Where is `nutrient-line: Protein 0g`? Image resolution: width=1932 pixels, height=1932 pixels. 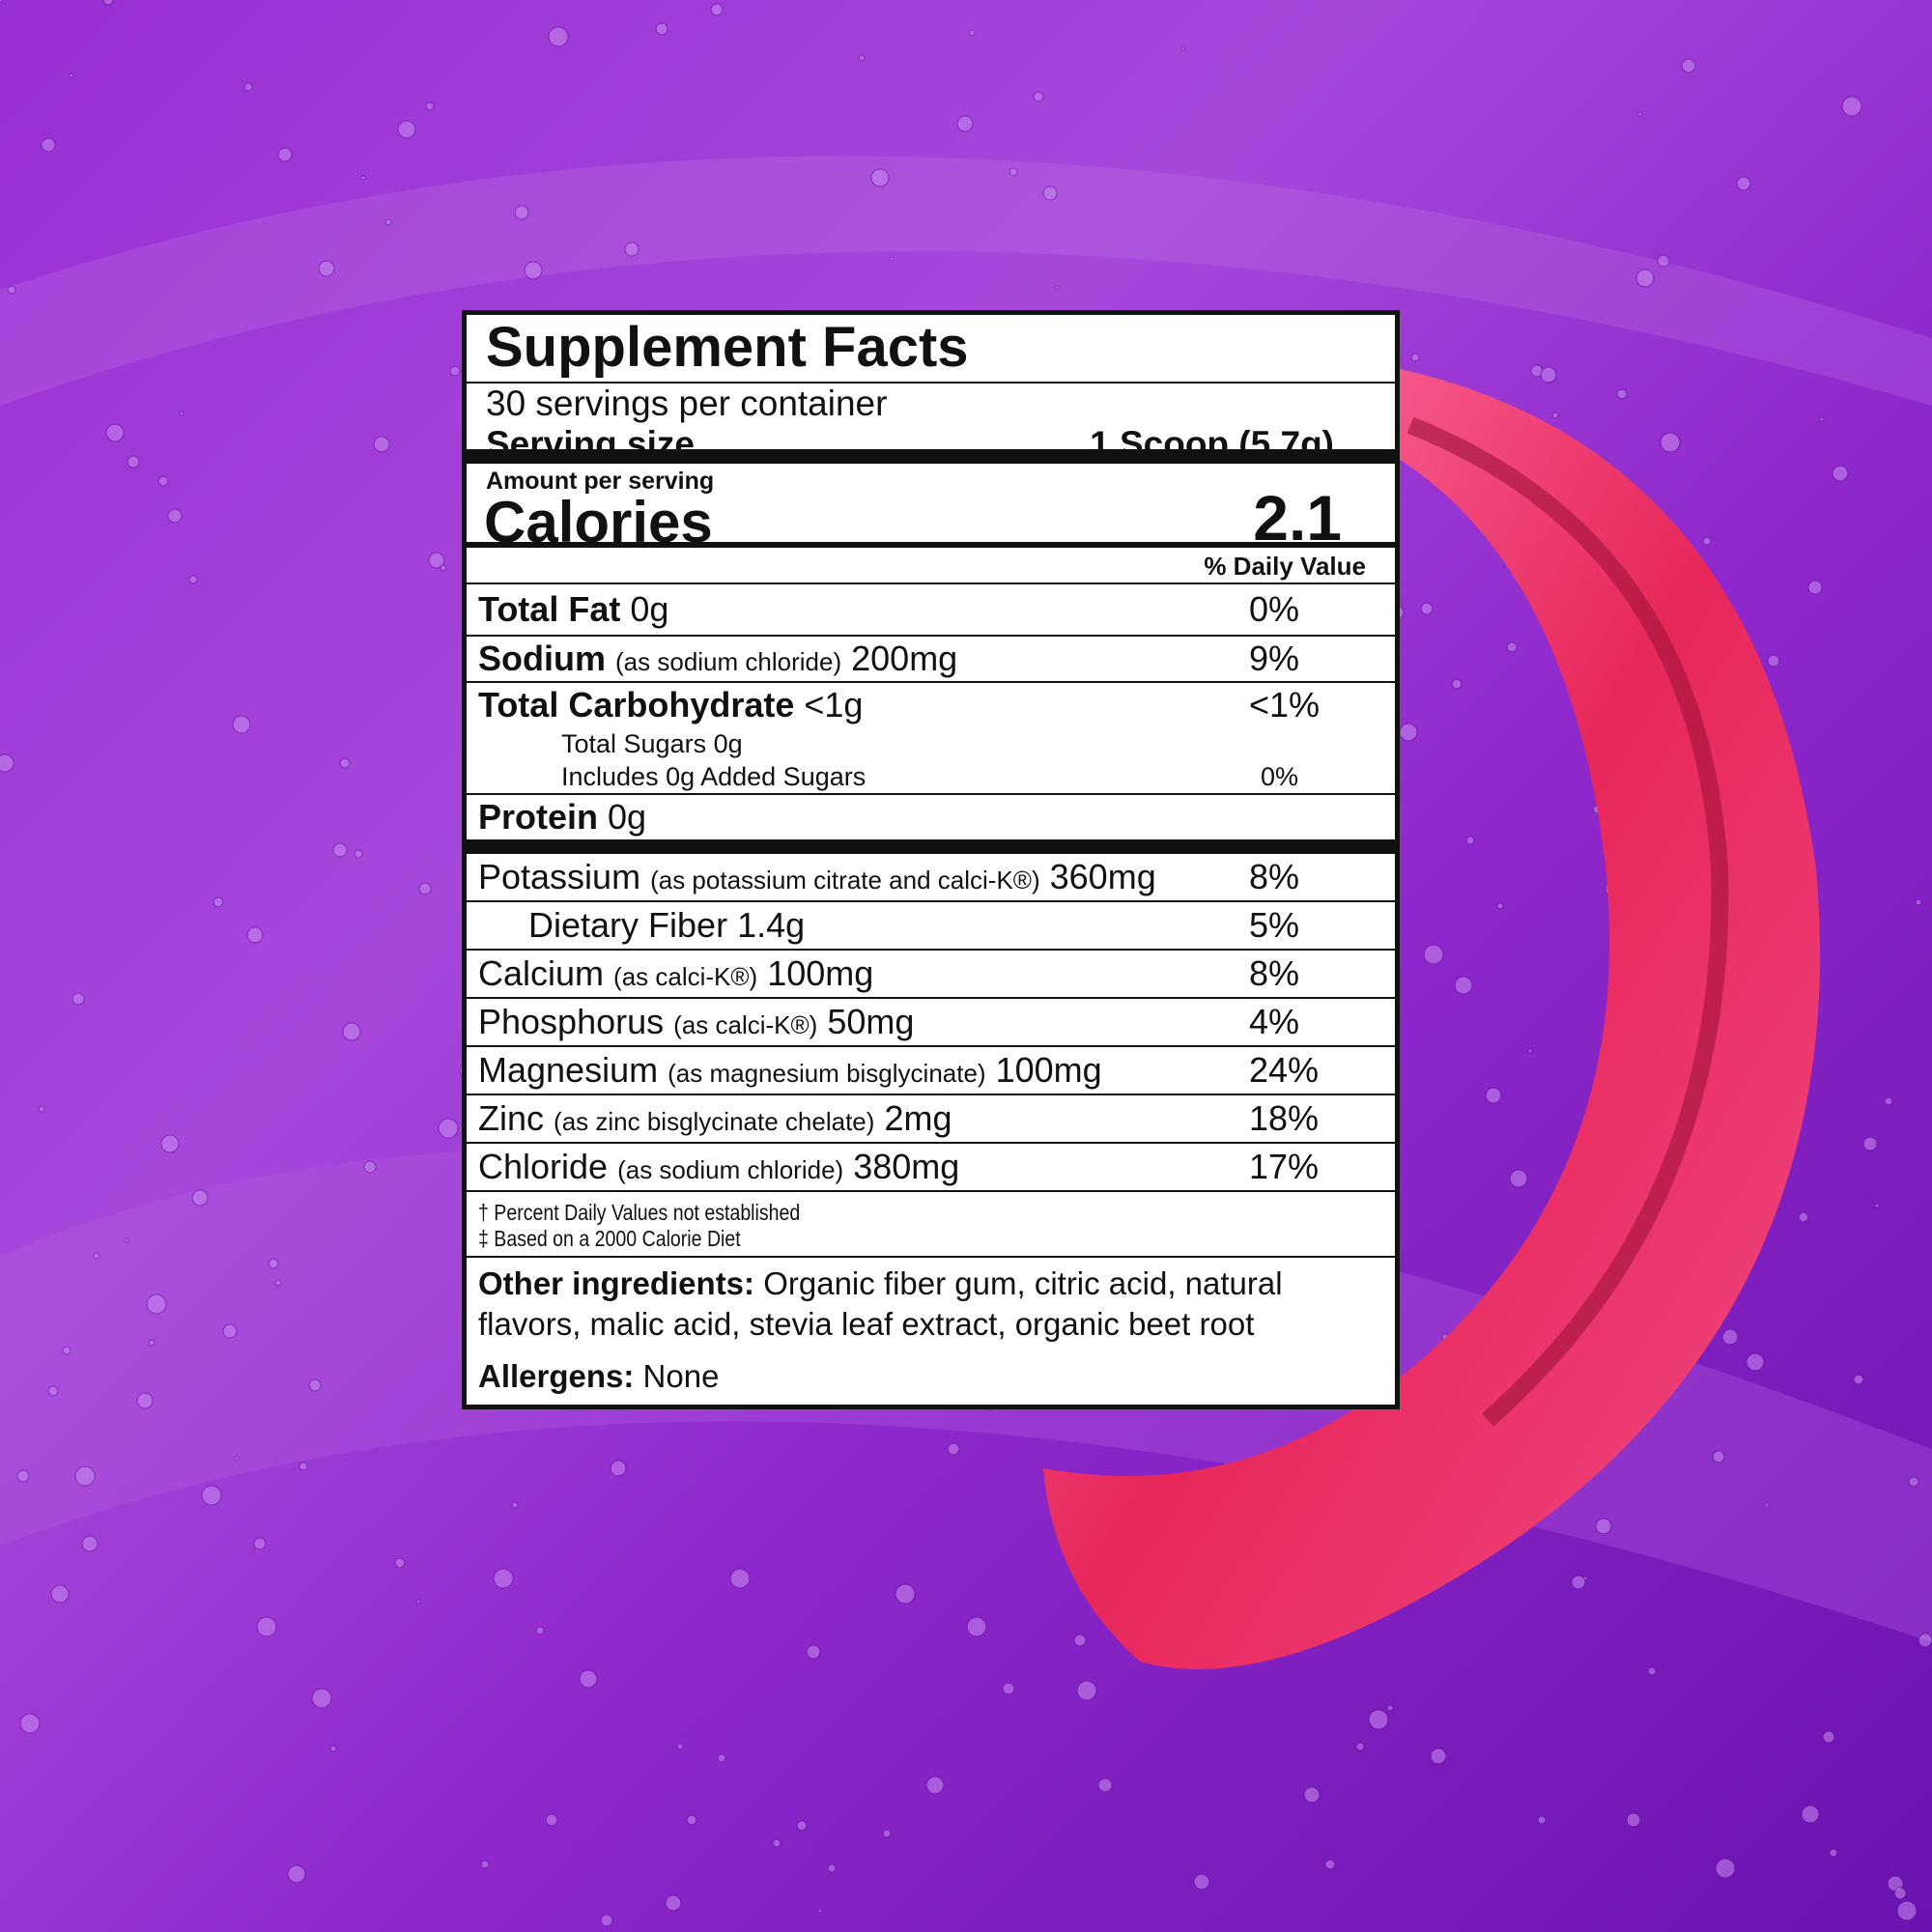 nutrient-line: Protein 0g is located at coordinates (928, 817).